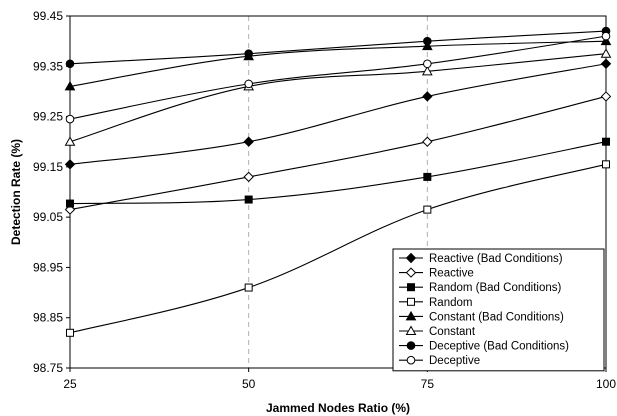  What do you see at coordinates (48, 117) in the screenshot?
I see `y-tick-label: 99.25` at bounding box center [48, 117].